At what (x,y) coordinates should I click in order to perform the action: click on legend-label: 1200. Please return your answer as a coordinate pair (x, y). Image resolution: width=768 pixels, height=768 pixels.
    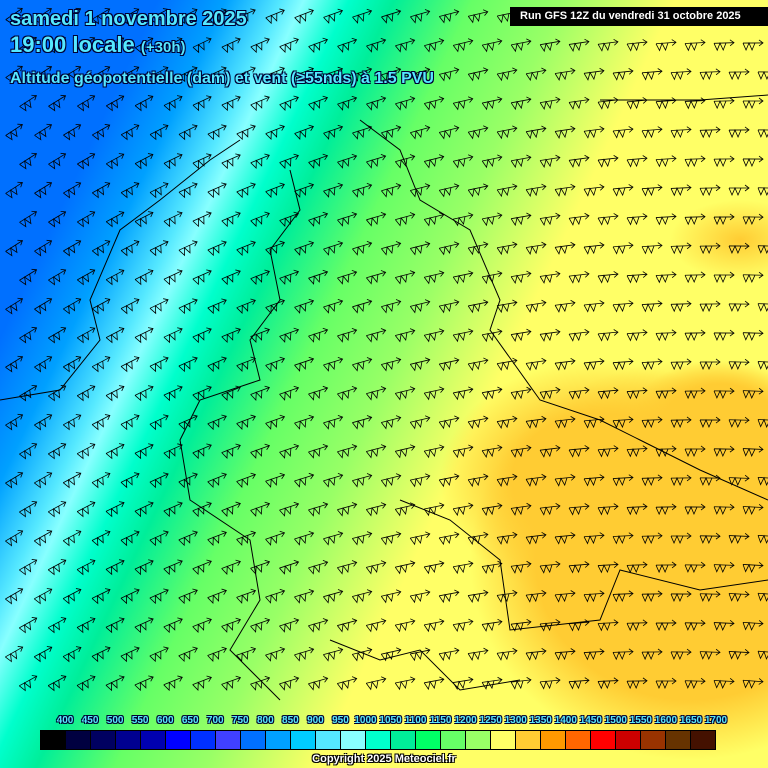
    Looking at the image, I should click on (465, 720).